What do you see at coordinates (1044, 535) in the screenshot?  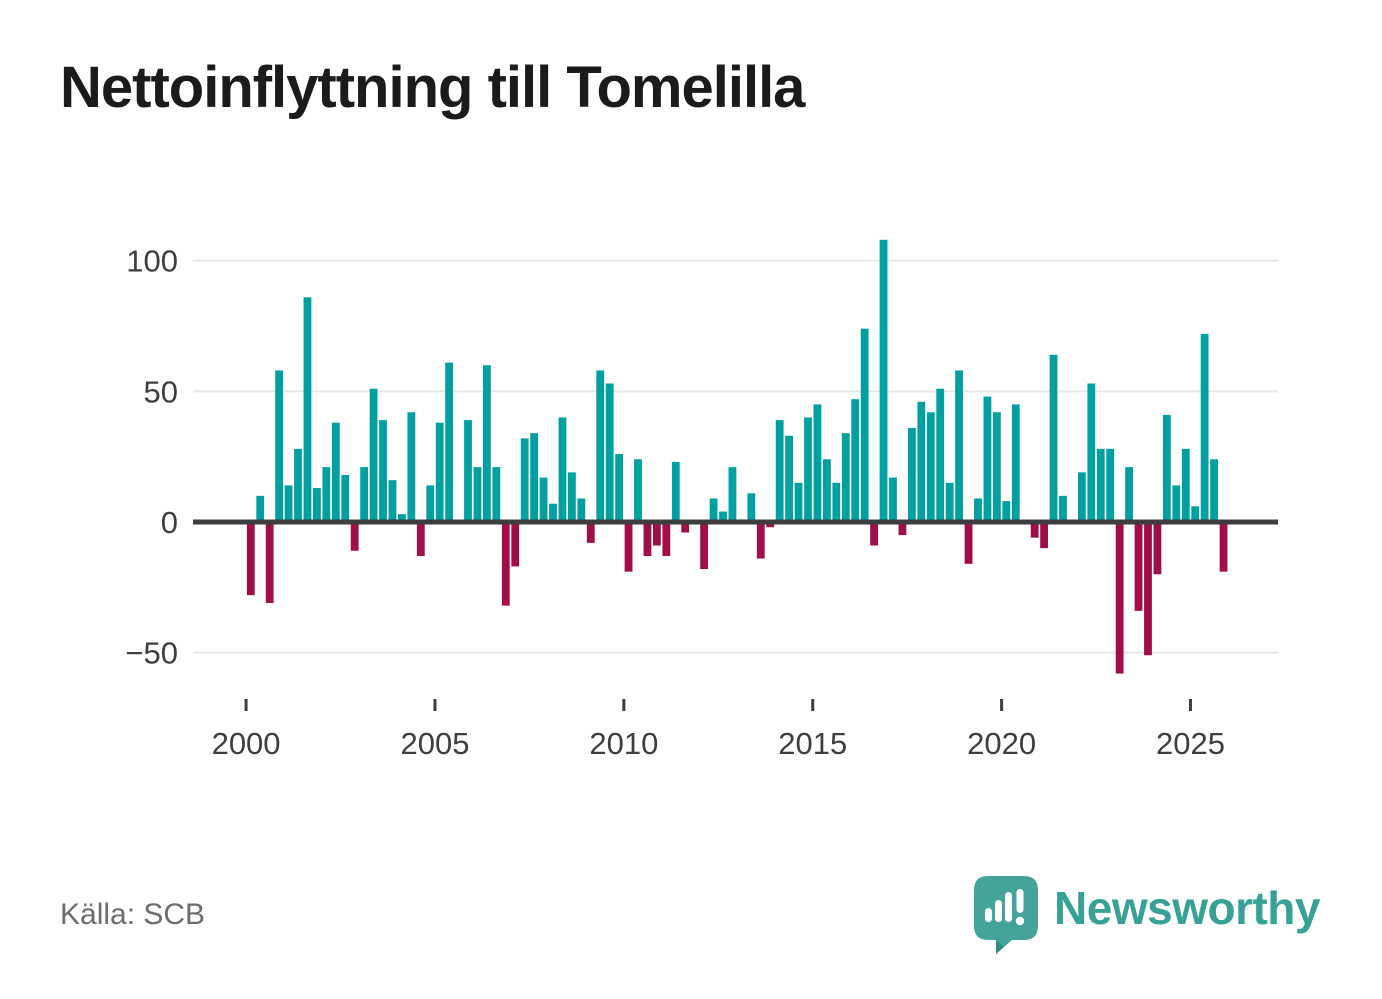 I see `bar-2021-q1` at bounding box center [1044, 535].